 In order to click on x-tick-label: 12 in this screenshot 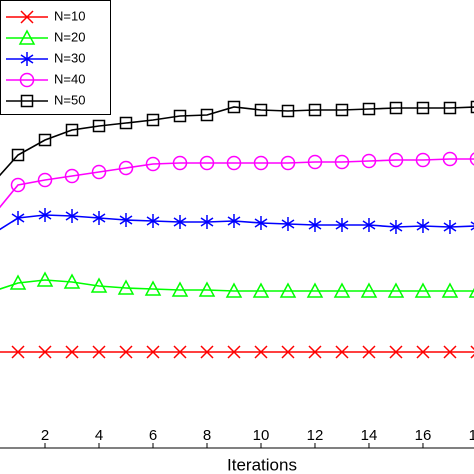, I will do `click(315, 435)`.